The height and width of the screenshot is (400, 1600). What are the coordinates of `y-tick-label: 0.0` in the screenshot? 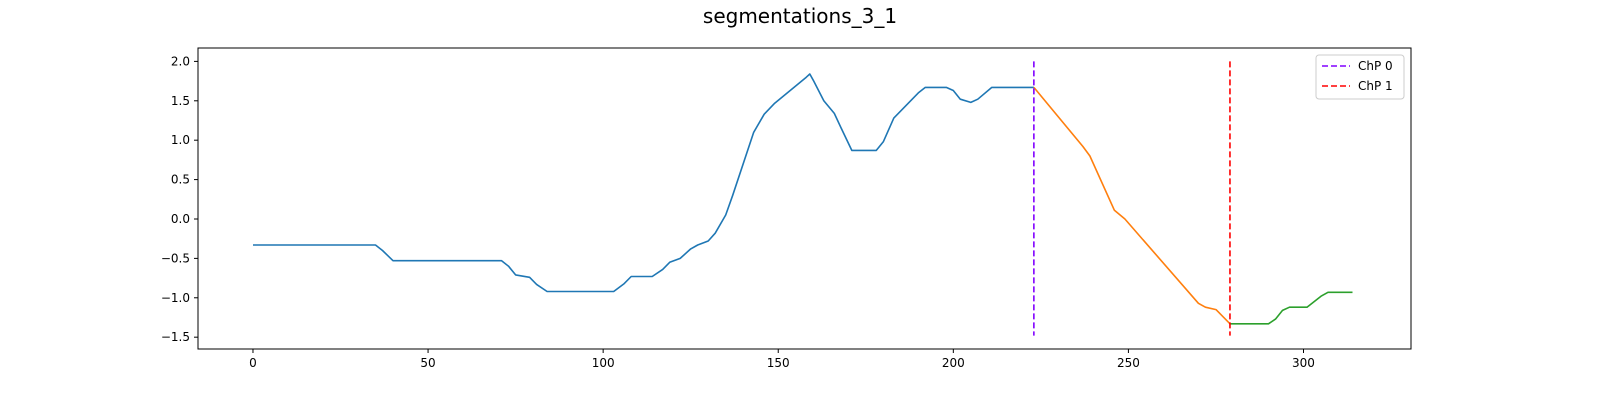 It's located at (180, 219).